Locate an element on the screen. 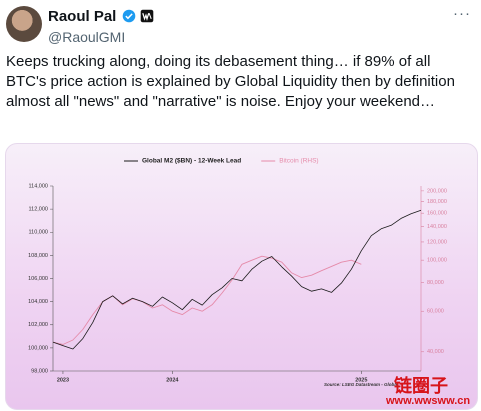  y2-tick-label: 100,000 is located at coordinates (437, 261).